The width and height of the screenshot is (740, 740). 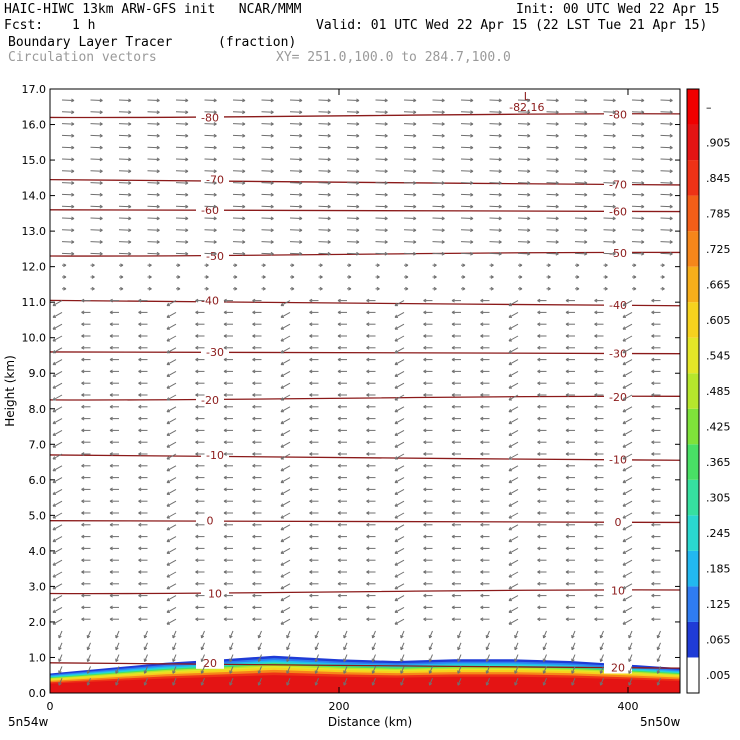 I want to click on isotherm-label: -70, so click(x=618, y=184).